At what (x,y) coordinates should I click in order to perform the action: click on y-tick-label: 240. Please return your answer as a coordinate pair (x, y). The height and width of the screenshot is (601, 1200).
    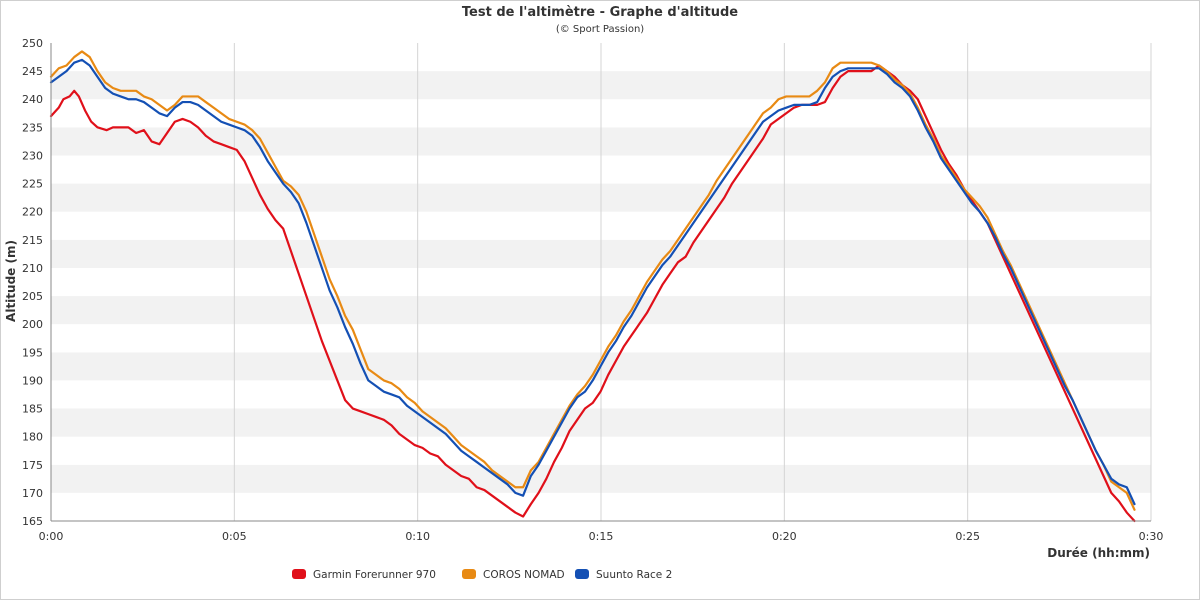
    Looking at the image, I should click on (32, 99).